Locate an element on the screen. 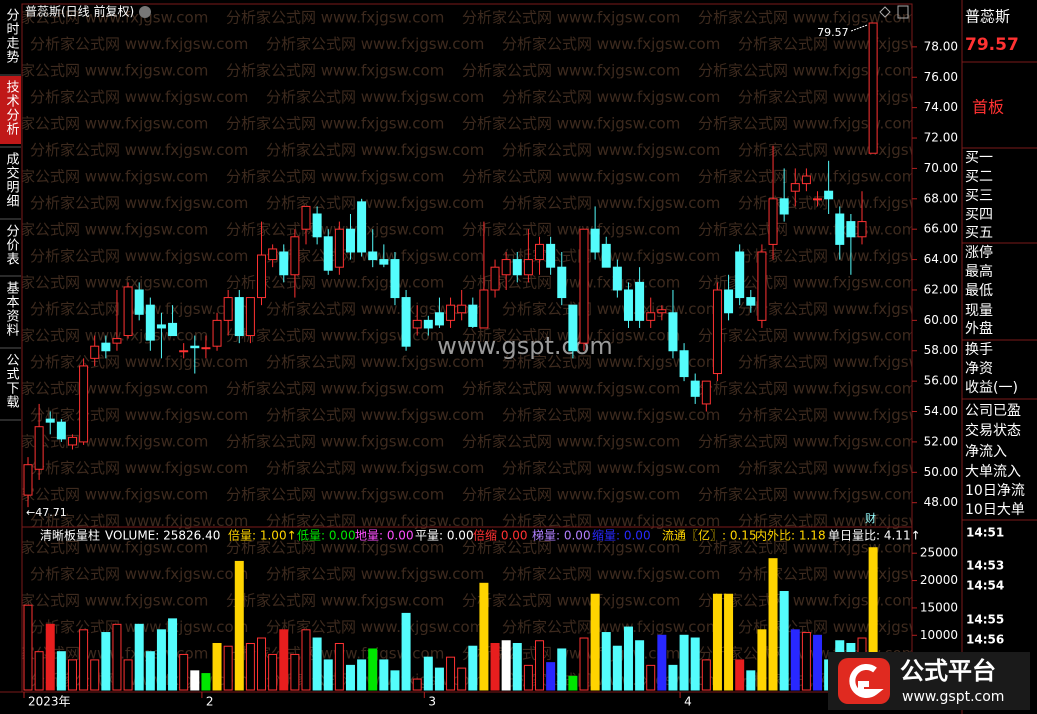  y-tick-label: 64.00 is located at coordinates (941, 259).